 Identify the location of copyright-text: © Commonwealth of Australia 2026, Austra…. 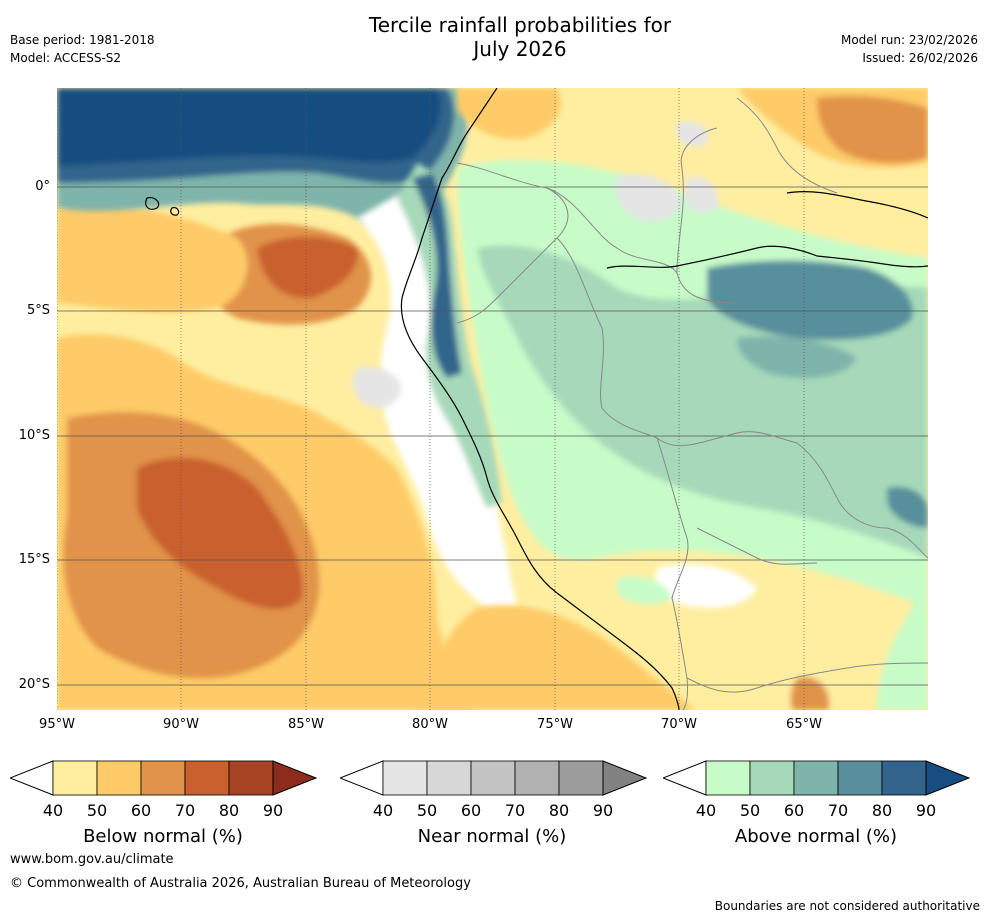
(240, 883).